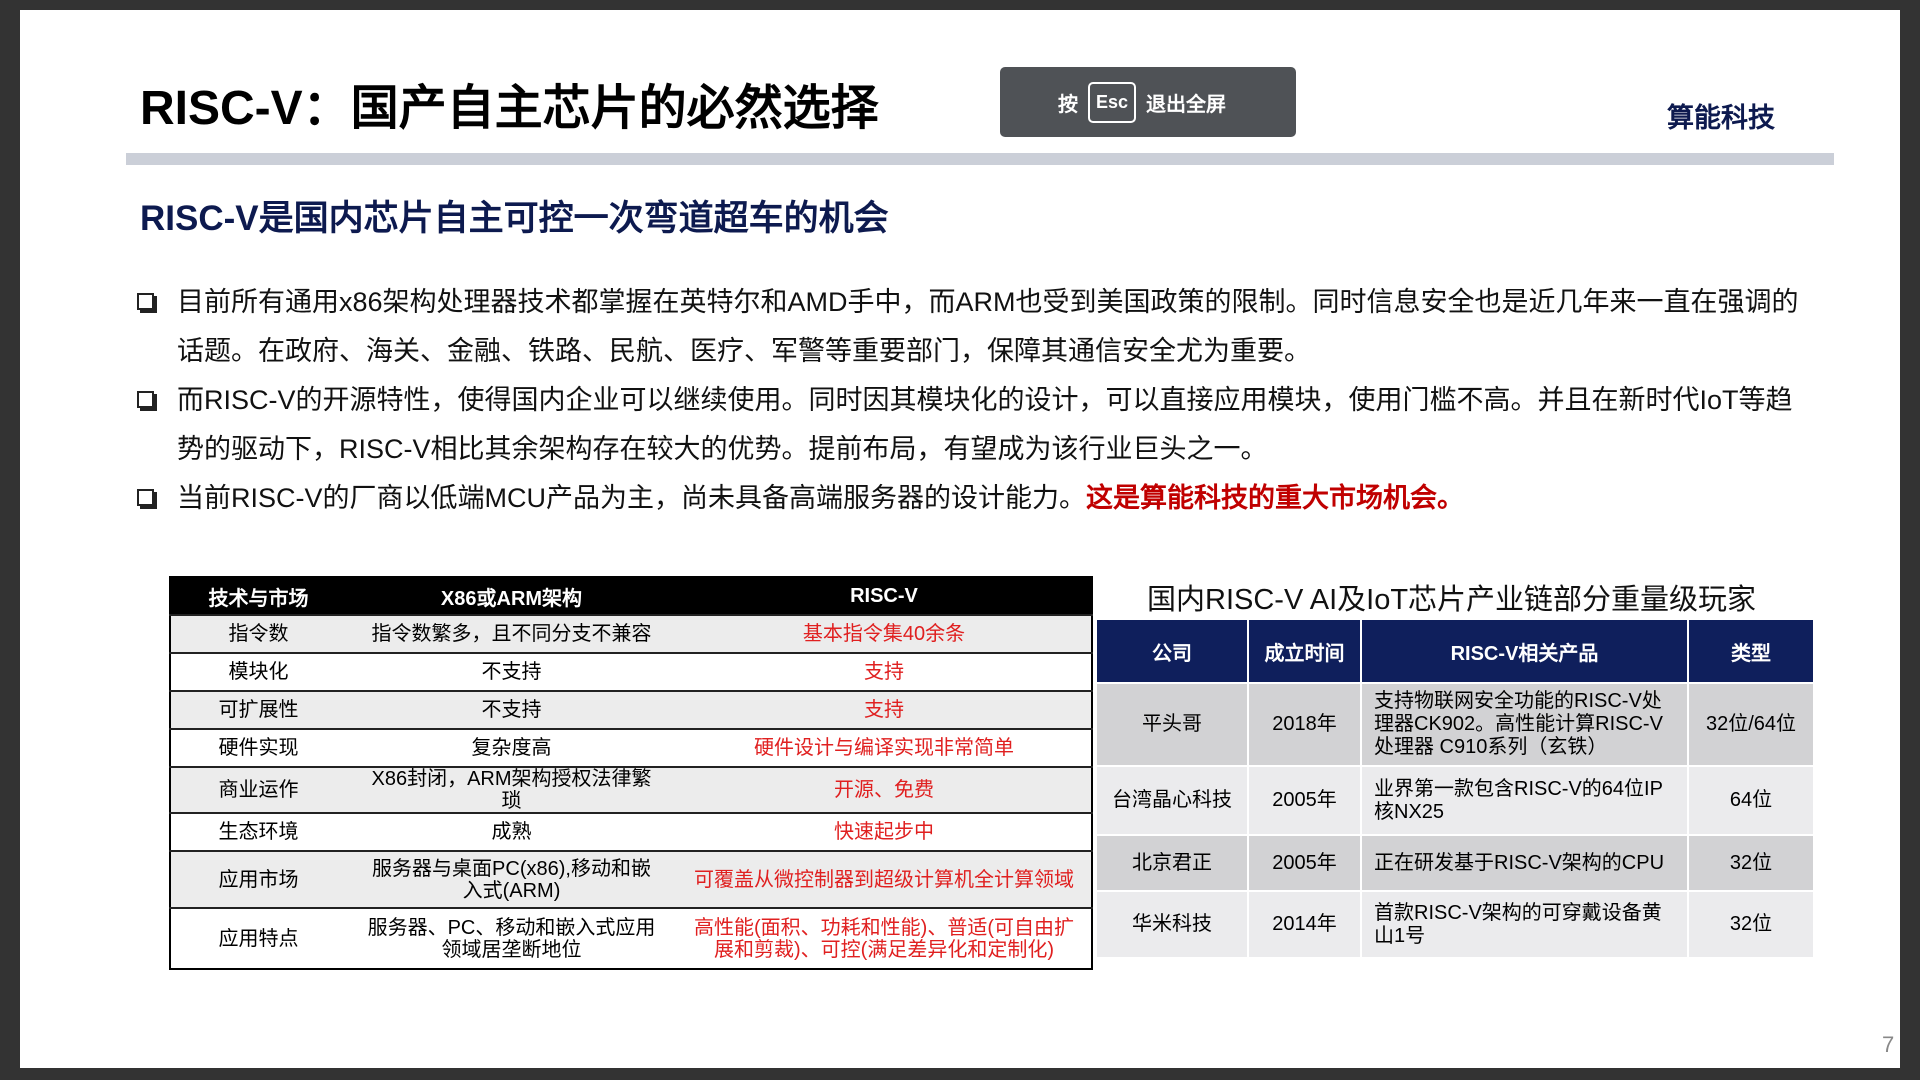  Describe the element at coordinates (1172, 863) in the screenshot. I see `table-cell: 北京君正` at that location.